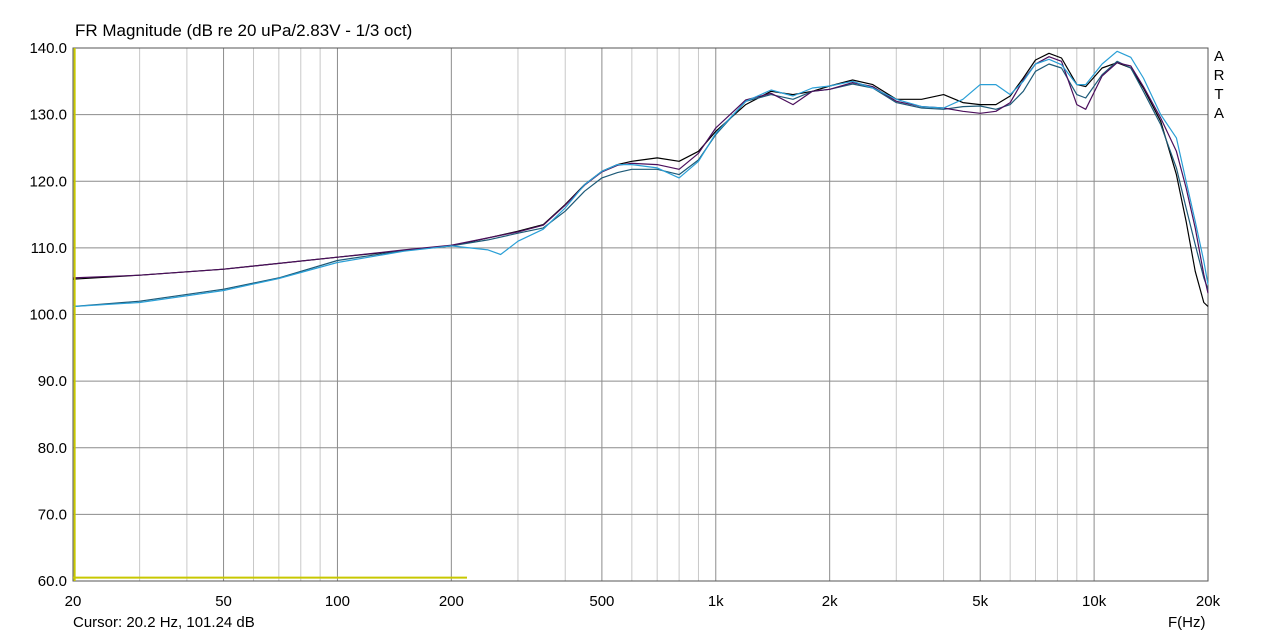 This screenshot has height=638, width=1279. Describe the element at coordinates (48, 115) in the screenshot. I see `y-tick-label: 130.0` at that location.